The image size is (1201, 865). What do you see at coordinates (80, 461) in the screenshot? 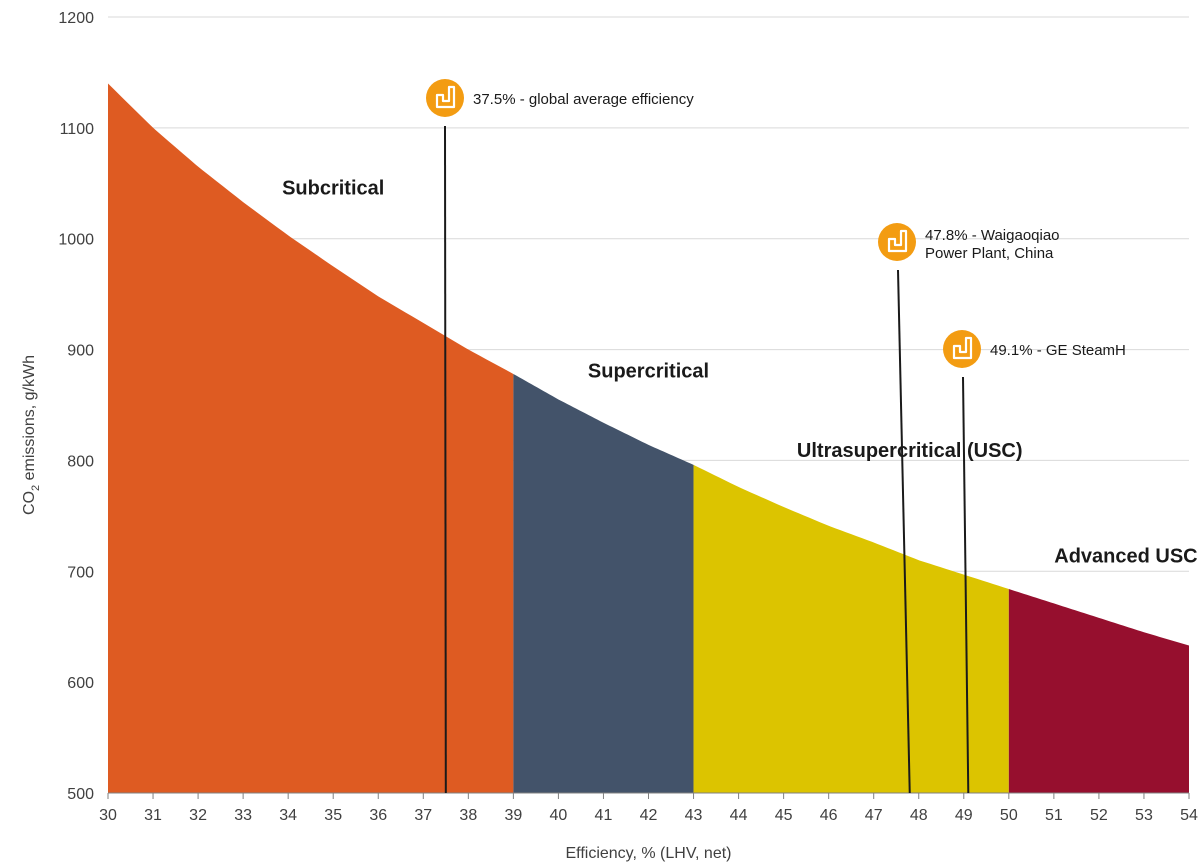
I see `y-tick-label-800: 800` at bounding box center [80, 461].